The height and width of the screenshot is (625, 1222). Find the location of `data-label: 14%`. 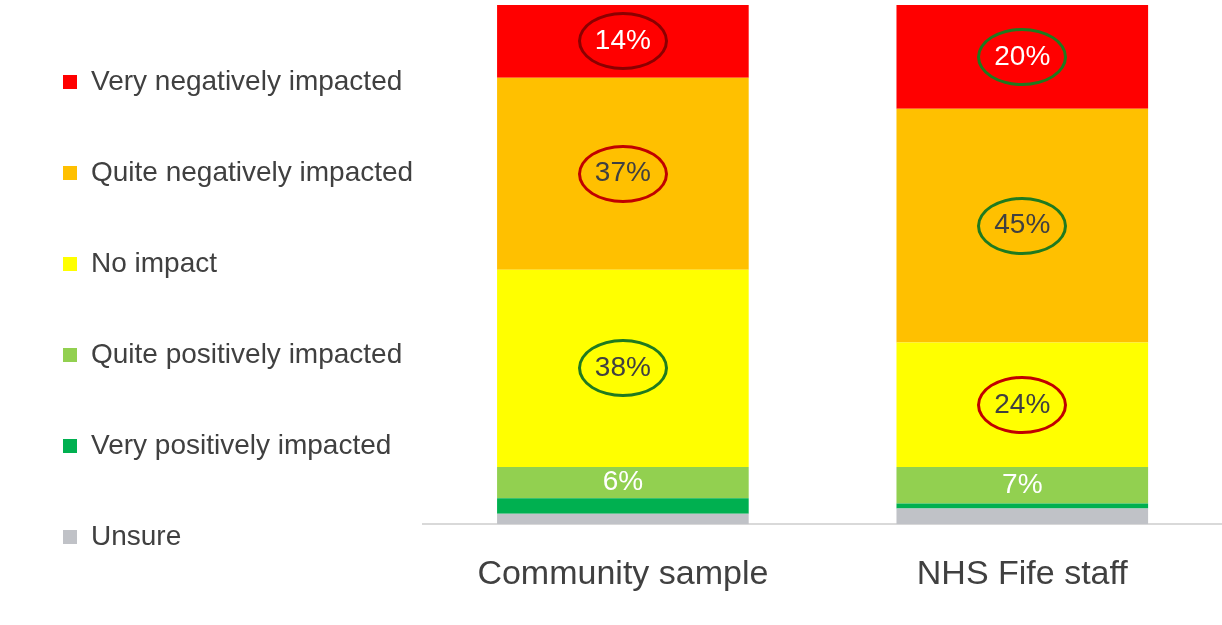

data-label: 14% is located at coordinates (622, 40).